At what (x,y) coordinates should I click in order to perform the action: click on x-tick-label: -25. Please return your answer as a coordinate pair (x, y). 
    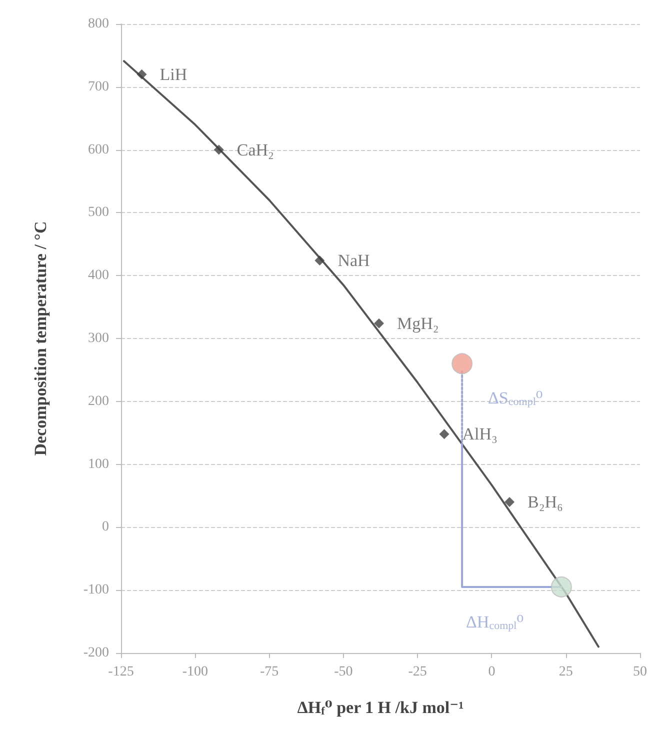
    Looking at the image, I should click on (417, 672).